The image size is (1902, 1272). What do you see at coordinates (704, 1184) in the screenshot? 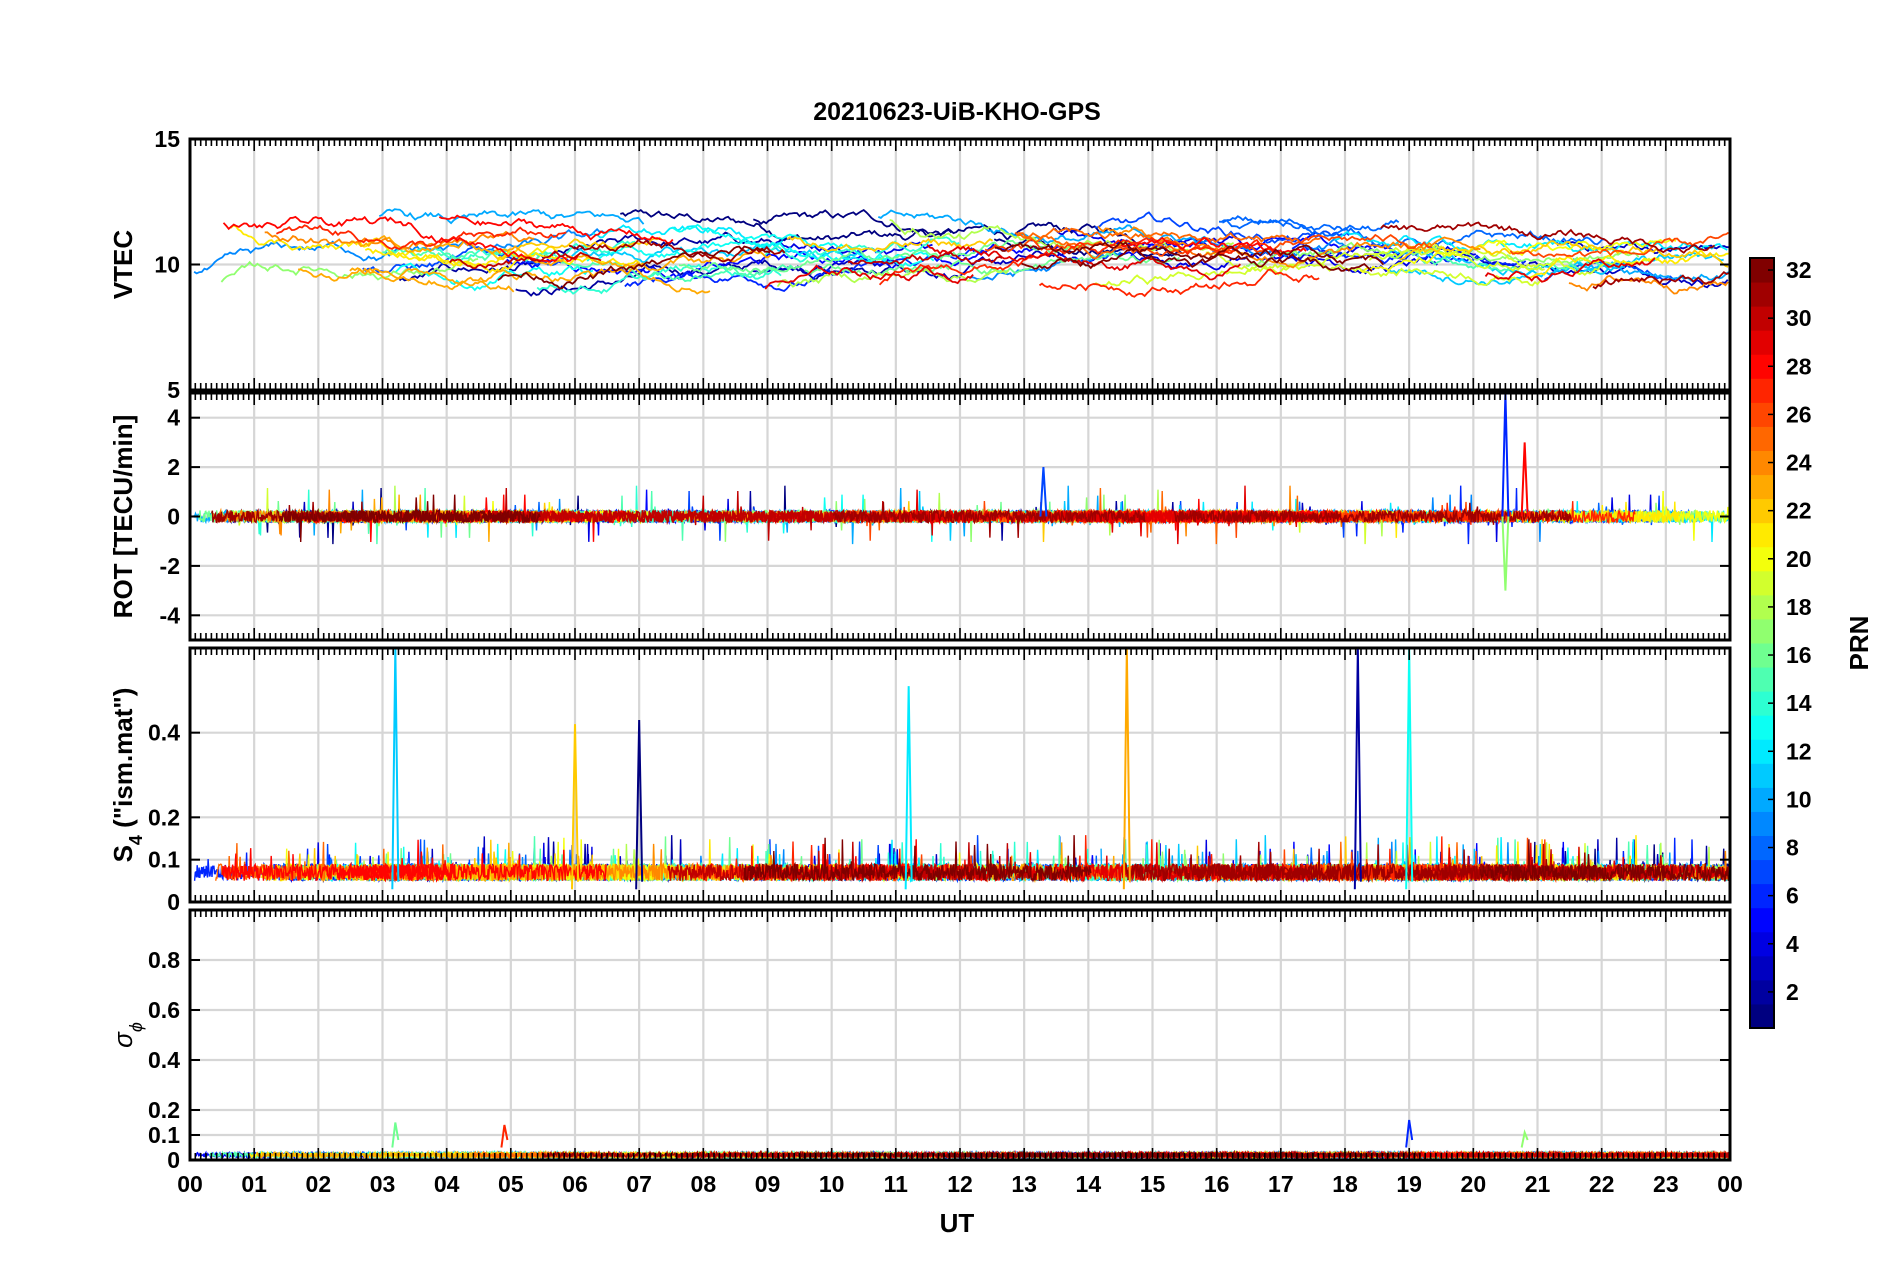
I see `x-tick-label: 08` at bounding box center [704, 1184].